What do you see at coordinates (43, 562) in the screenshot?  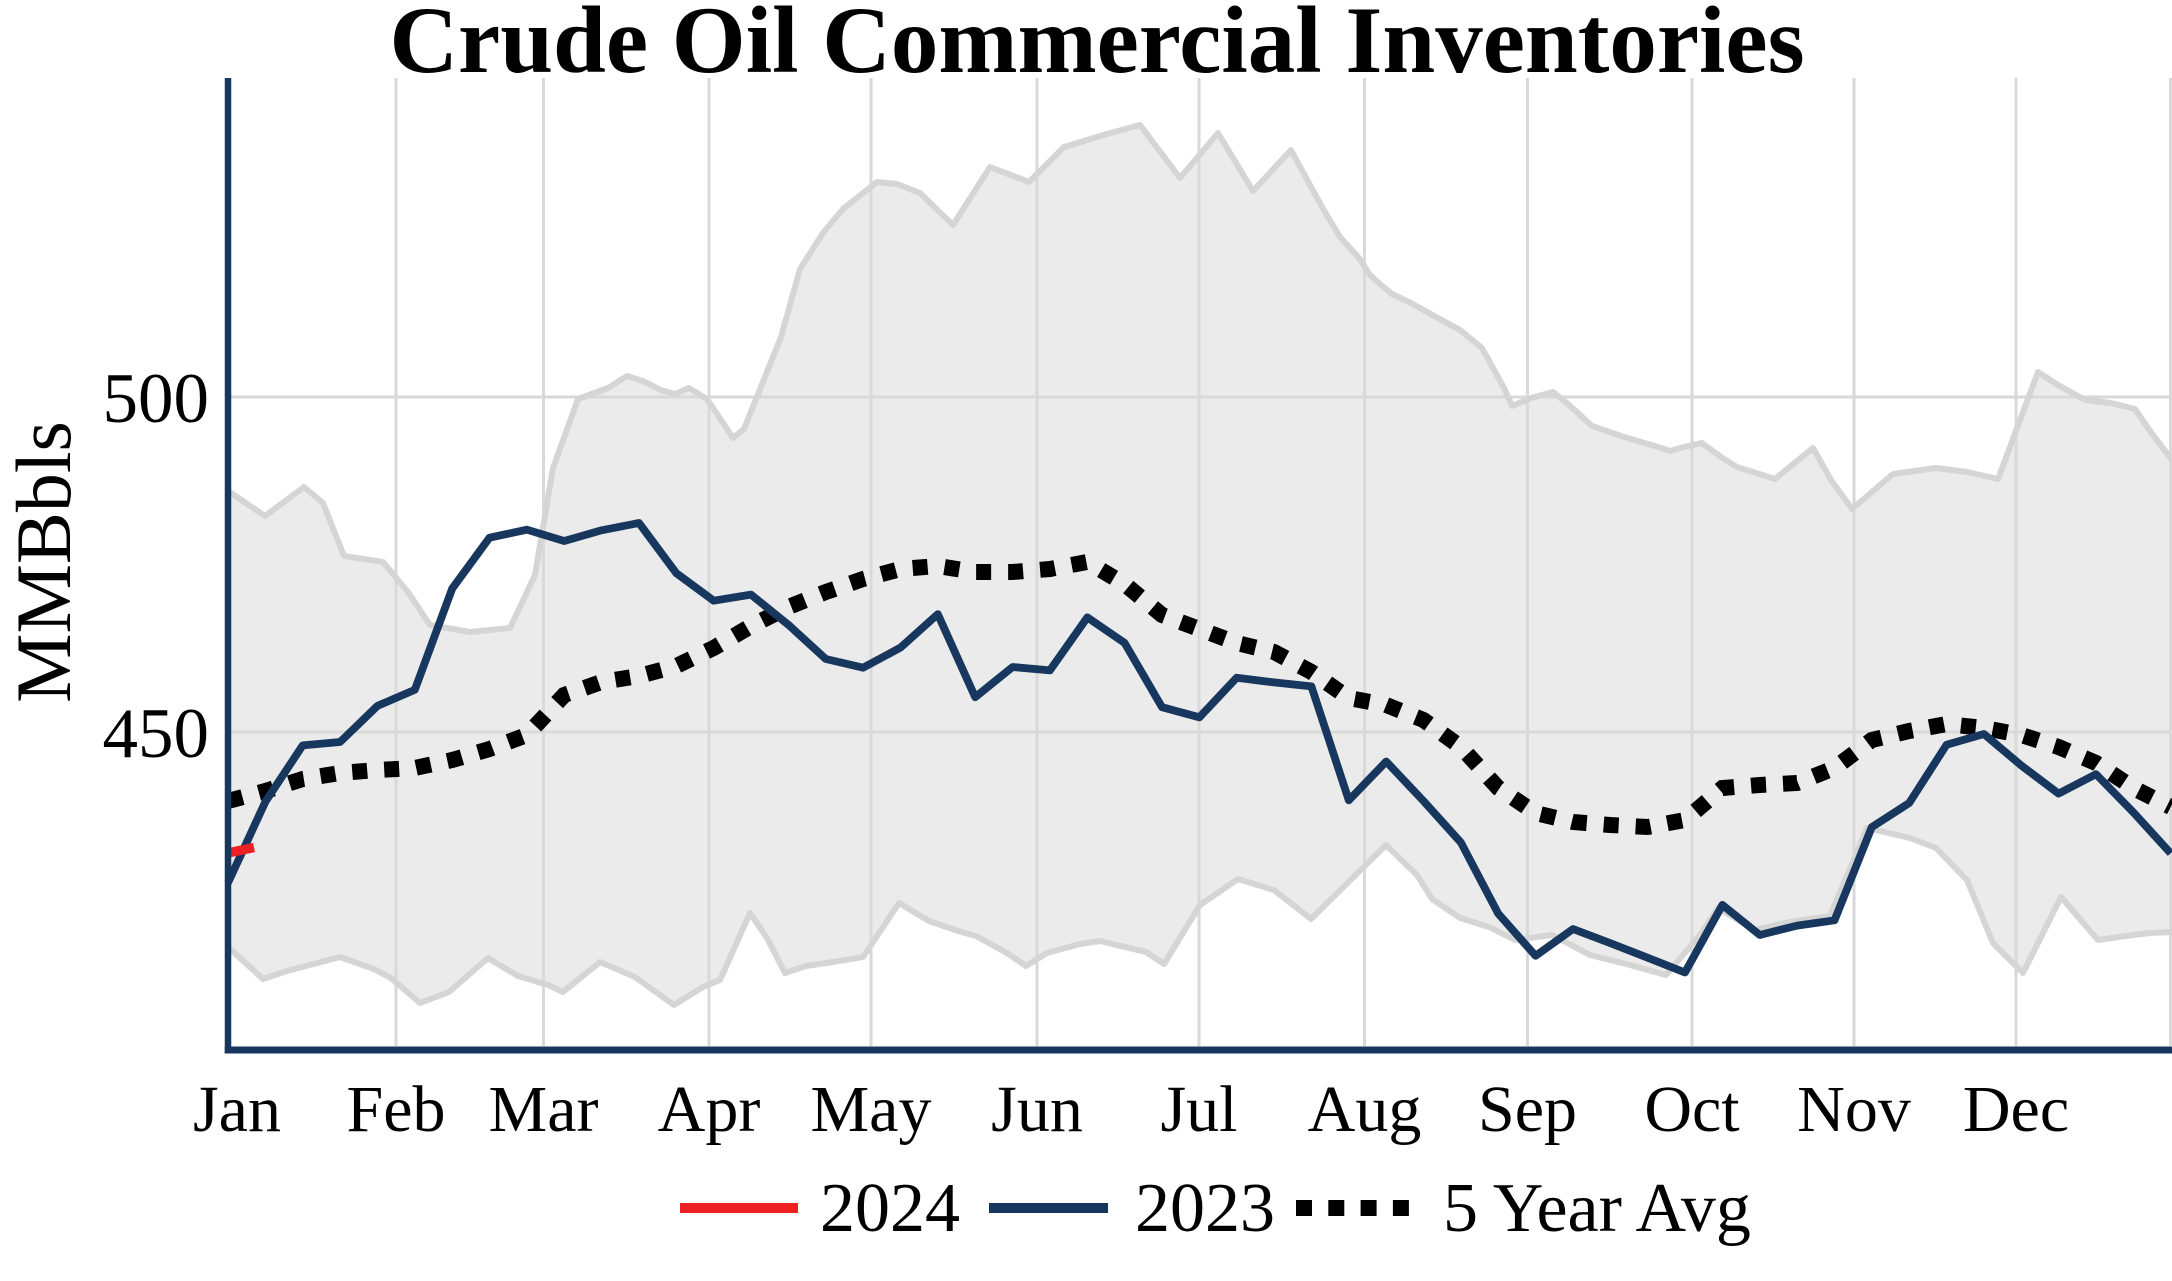 I see `svg-text: MMBbls` at bounding box center [43, 562].